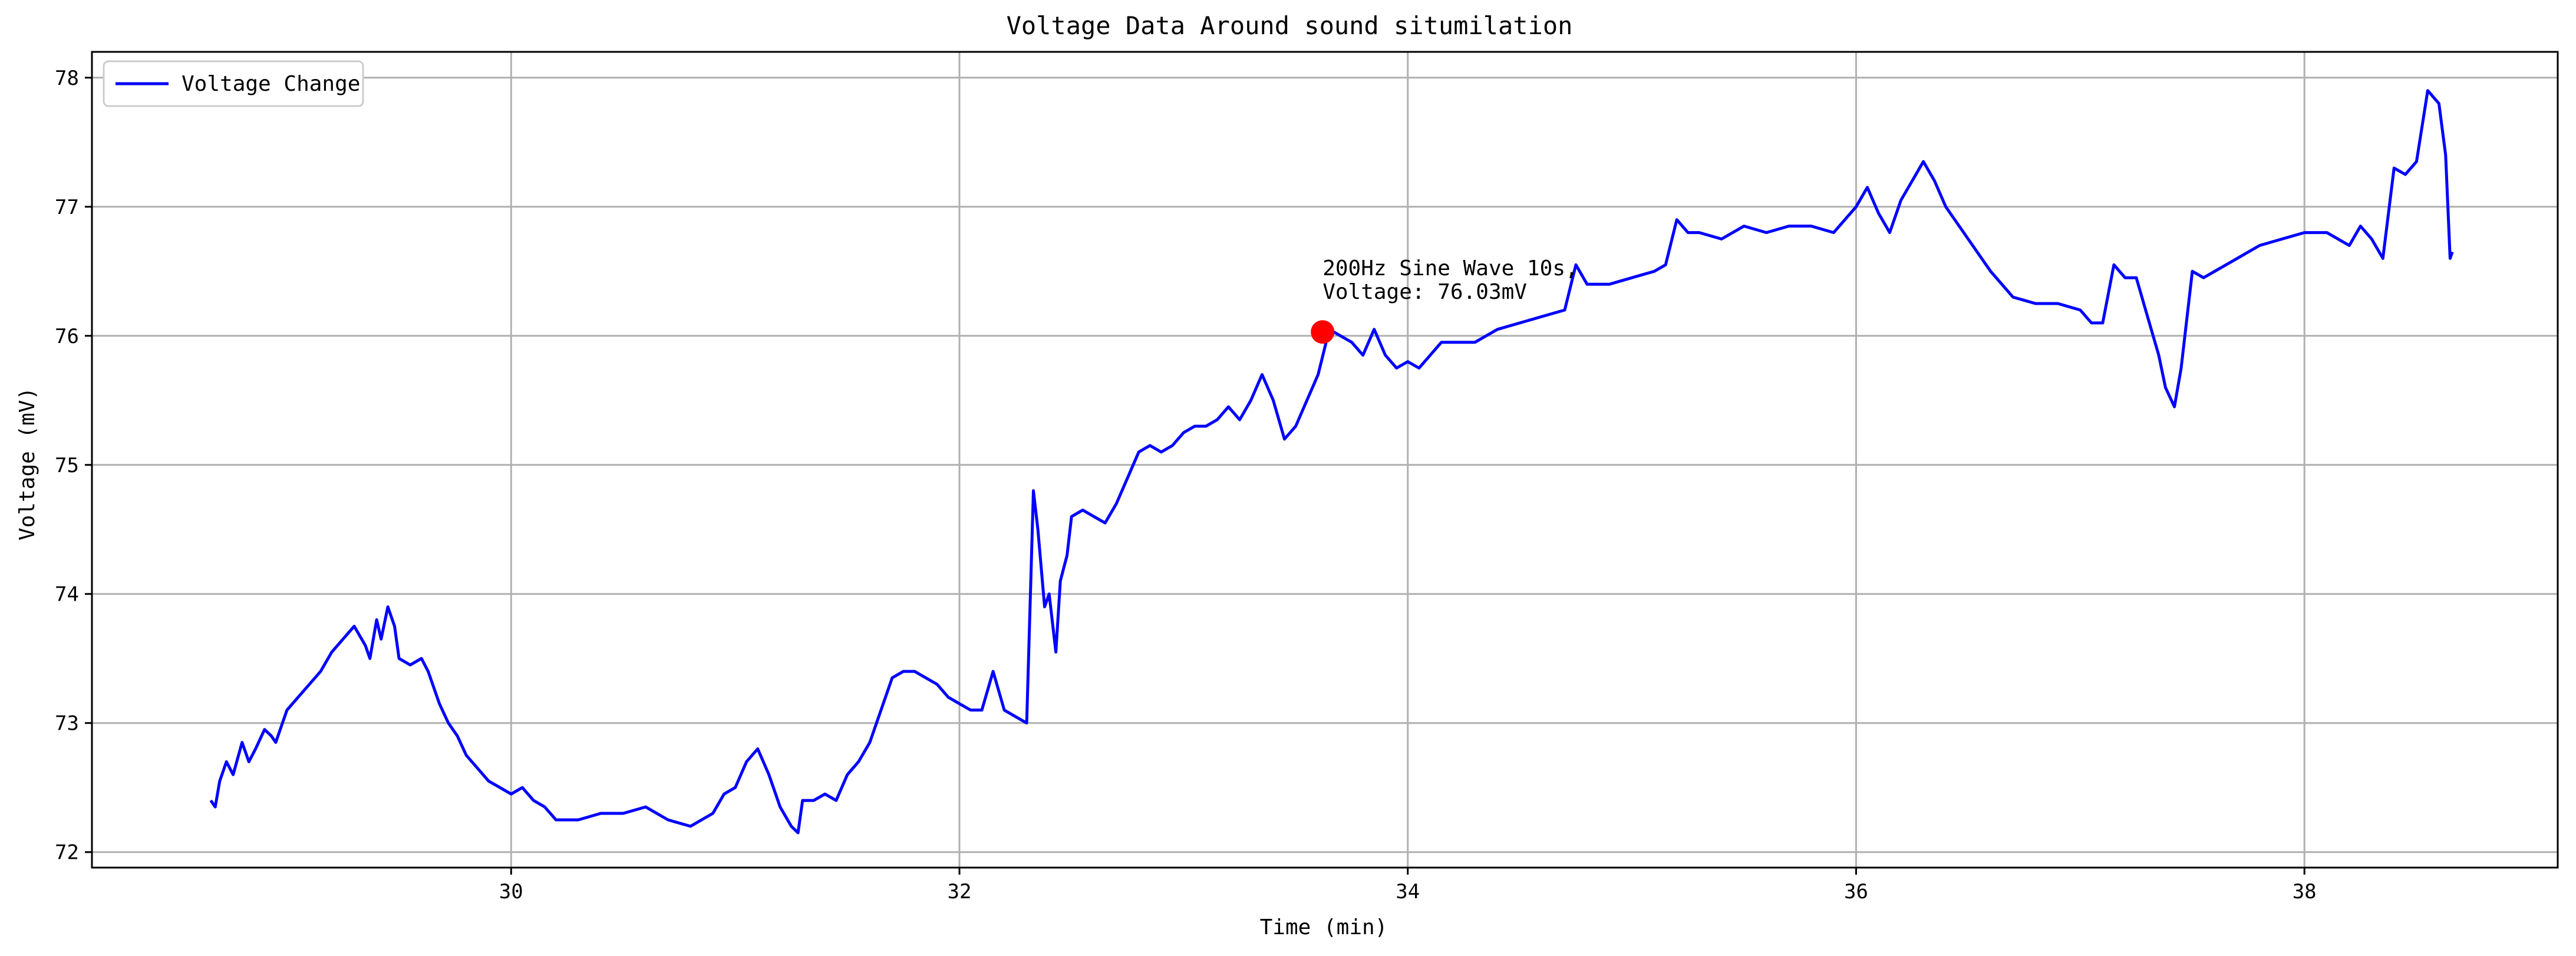 The height and width of the screenshot is (956, 2576). Describe the element at coordinates (67, 594) in the screenshot. I see `y-tick-label: 74` at that location.